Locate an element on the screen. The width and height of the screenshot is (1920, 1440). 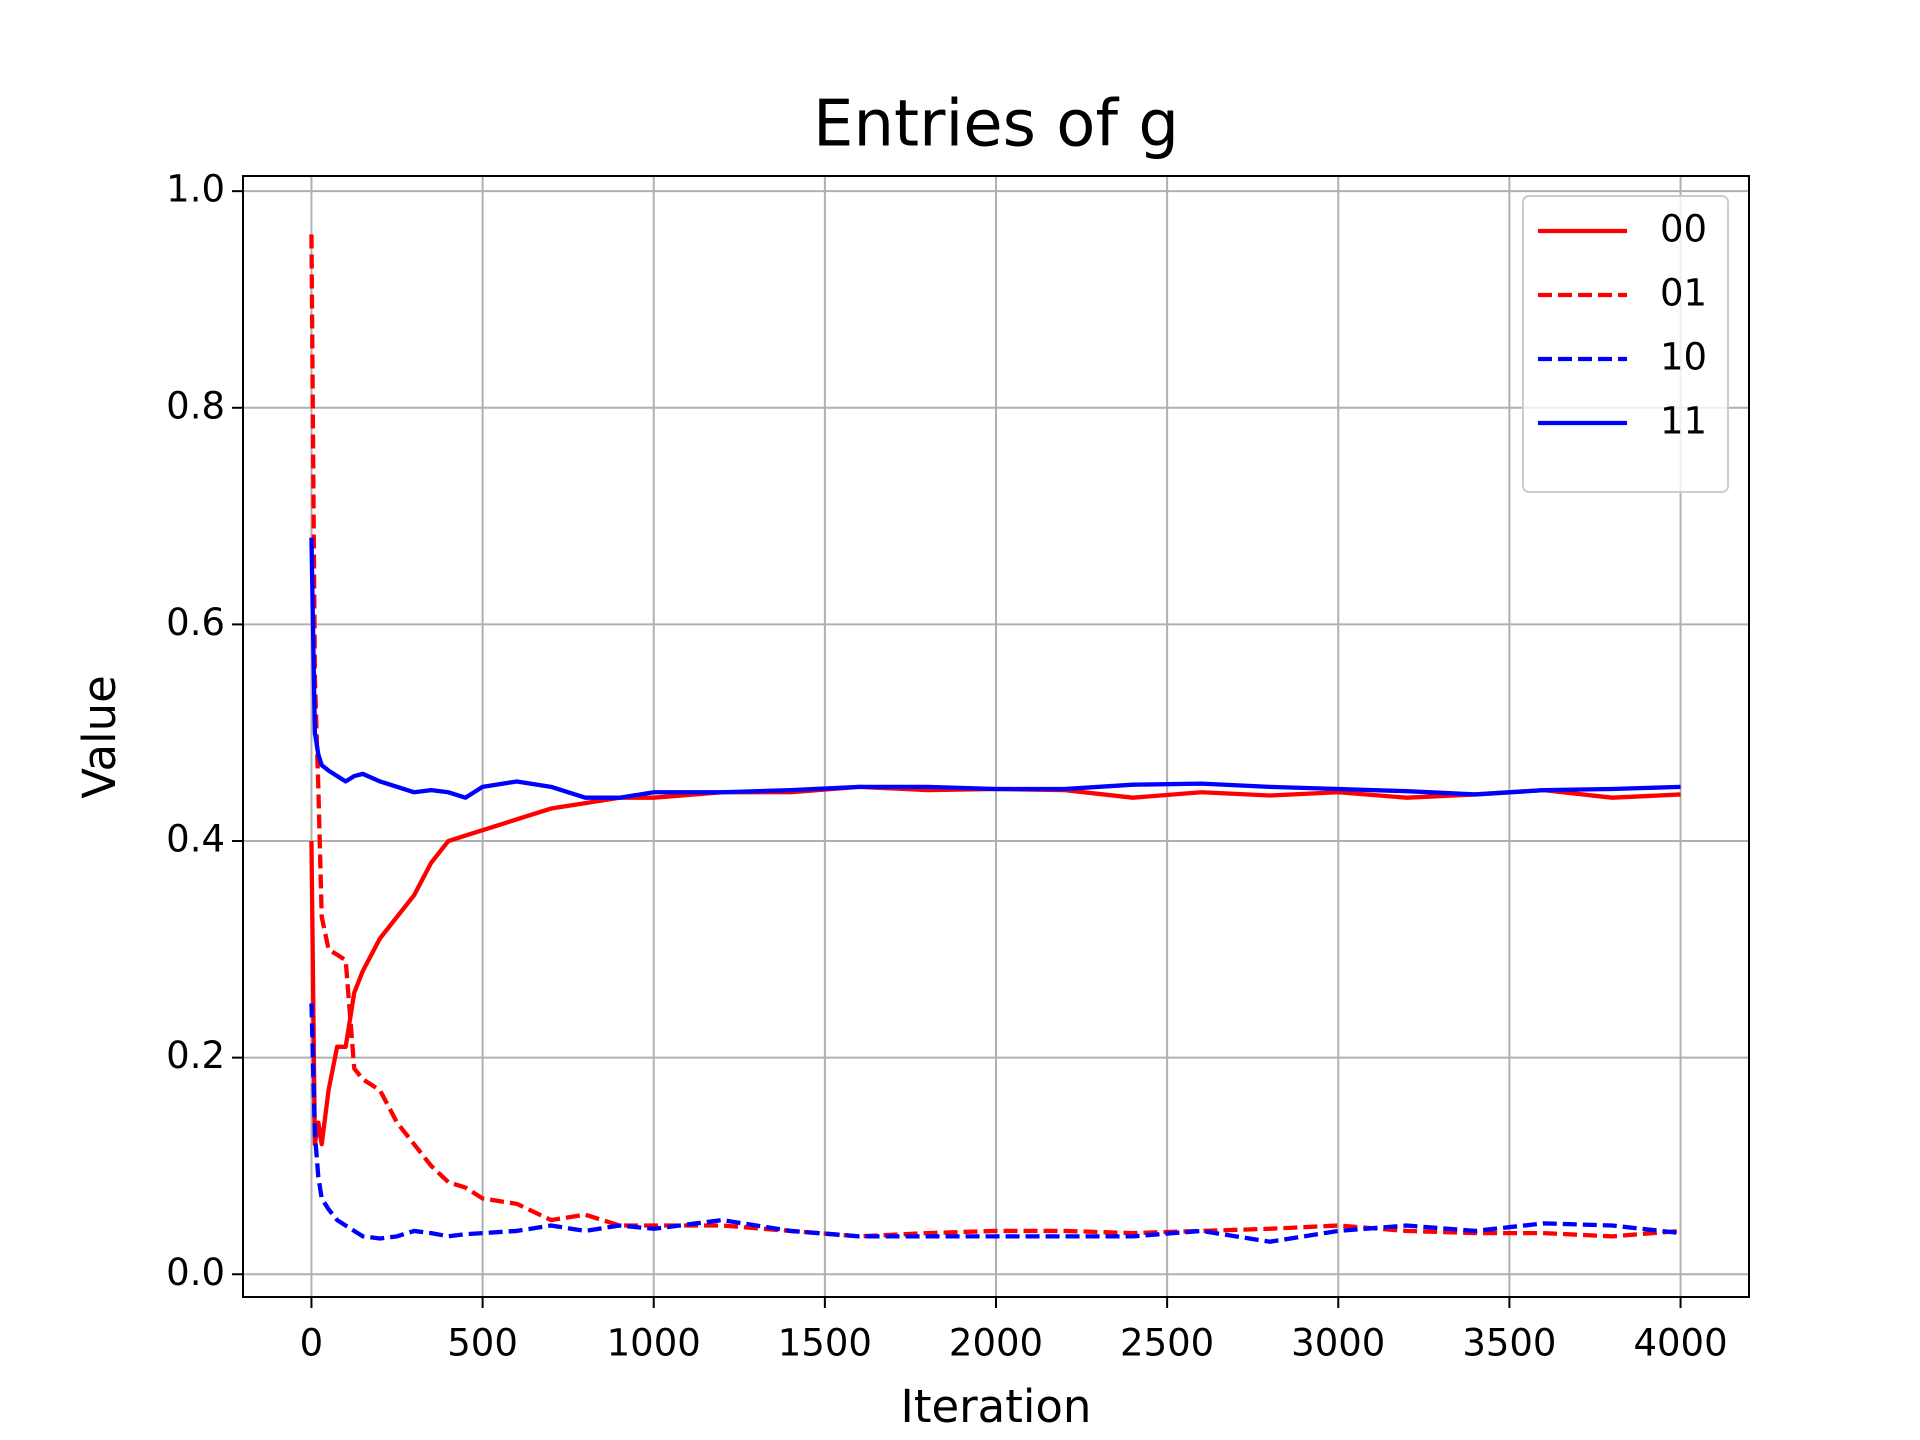
x-tick-label: 1000 is located at coordinates (654, 1343).